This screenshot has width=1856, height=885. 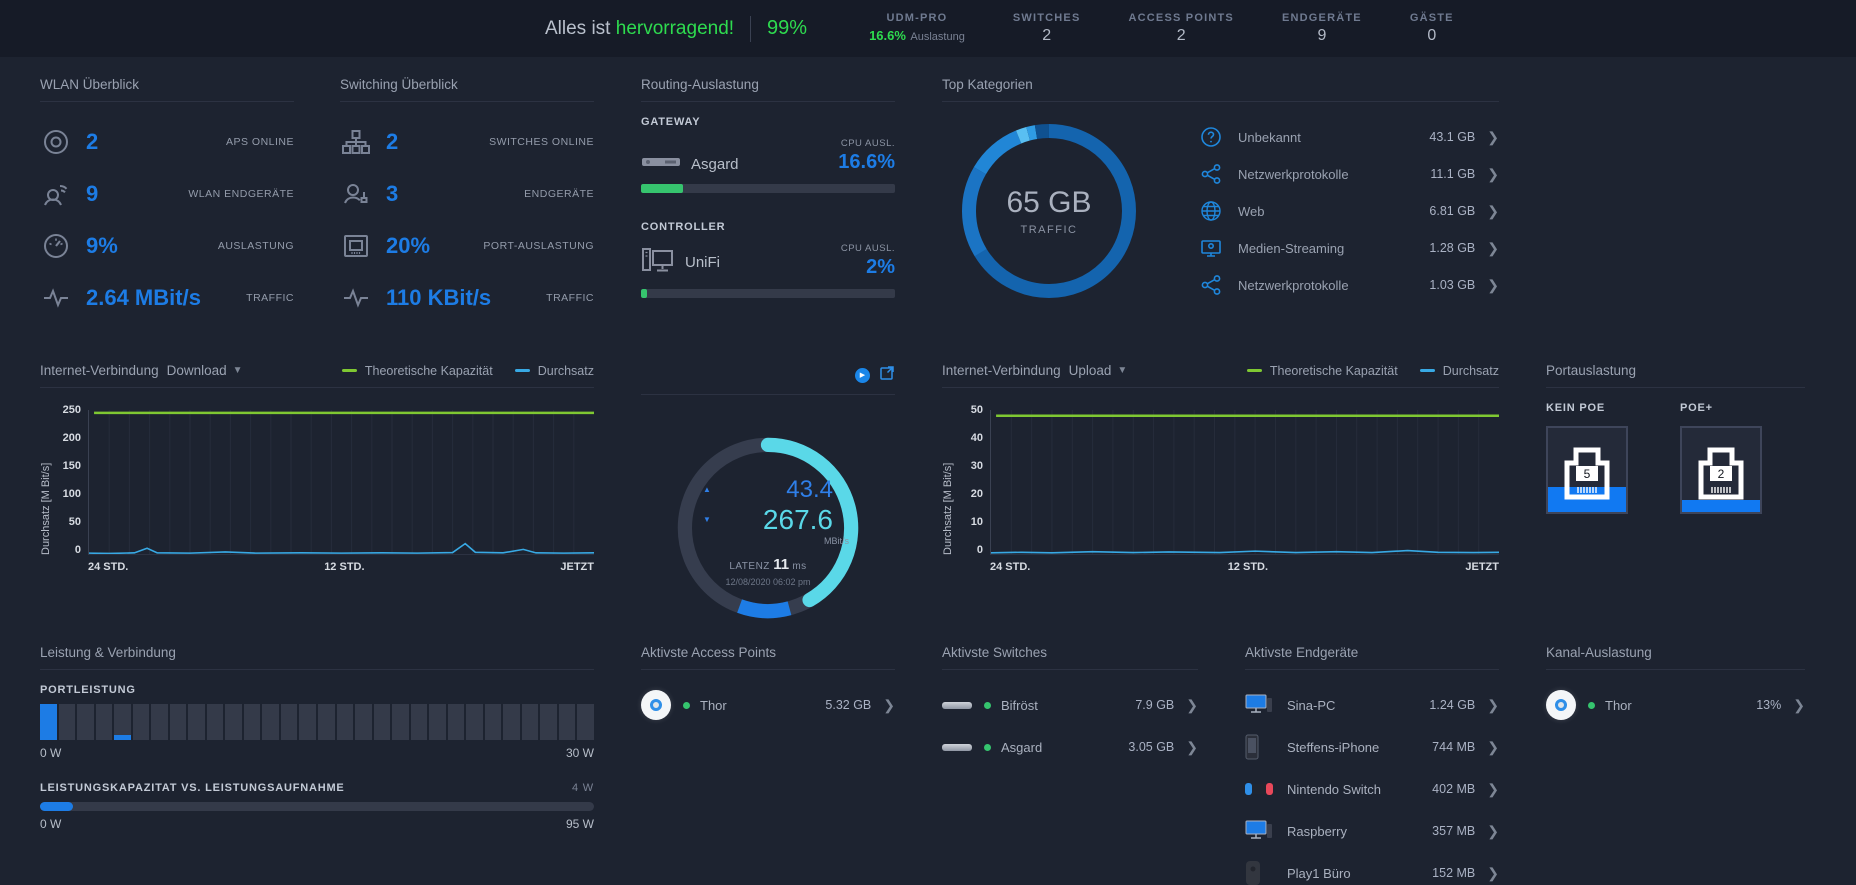 I want to click on poe-plus-group: POE+ 2, so click(x=1721, y=458).